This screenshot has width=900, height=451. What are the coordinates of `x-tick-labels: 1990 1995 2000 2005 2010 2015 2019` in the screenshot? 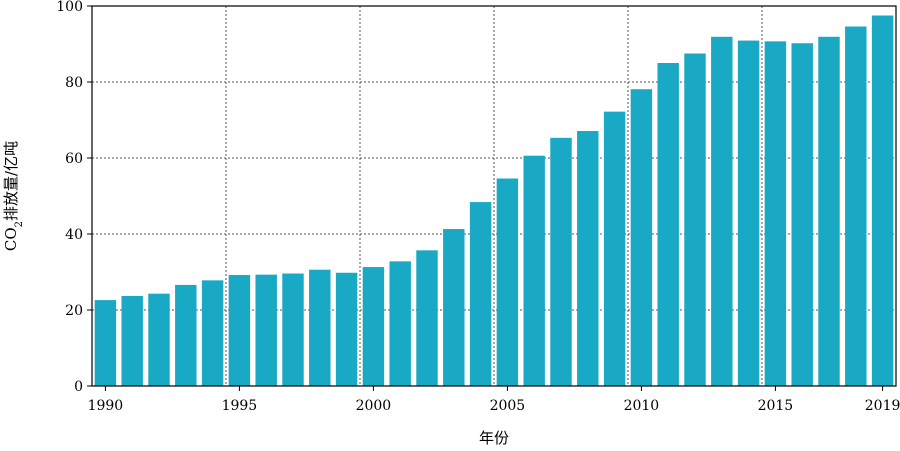 It's located at (494, 406).